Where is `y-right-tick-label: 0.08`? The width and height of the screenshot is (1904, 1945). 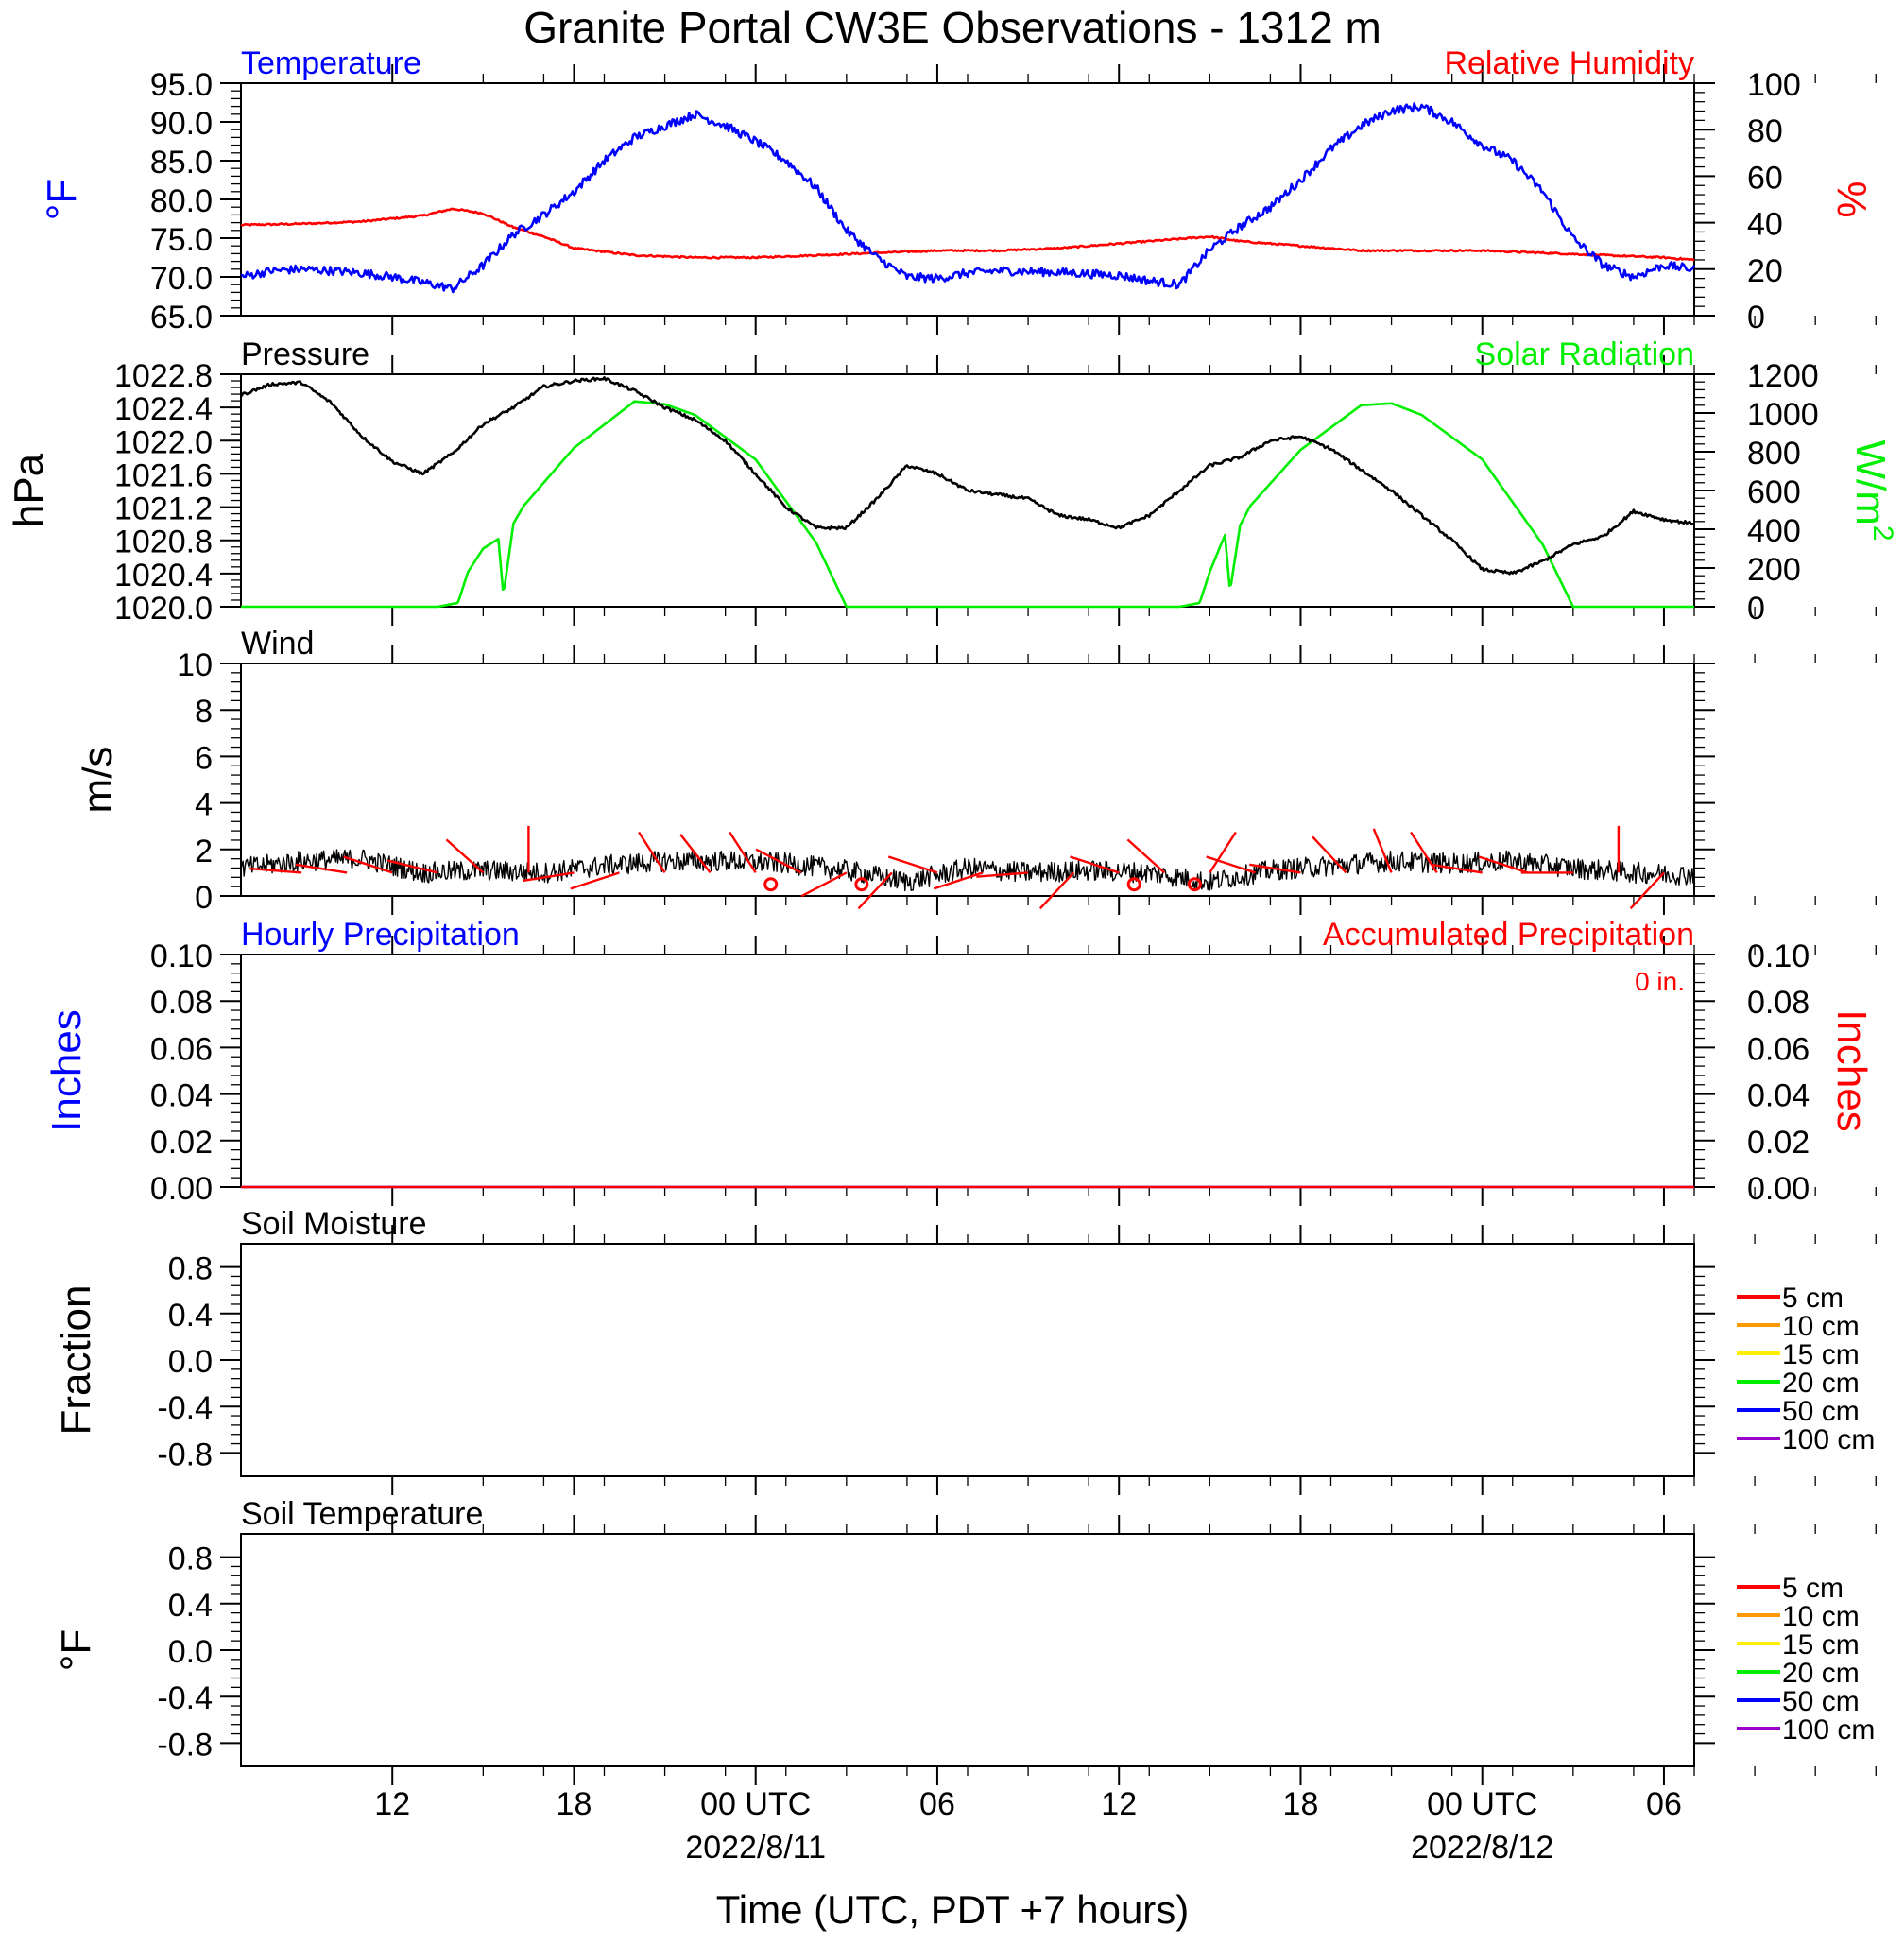 y-right-tick-label: 0.08 is located at coordinates (1779, 1003).